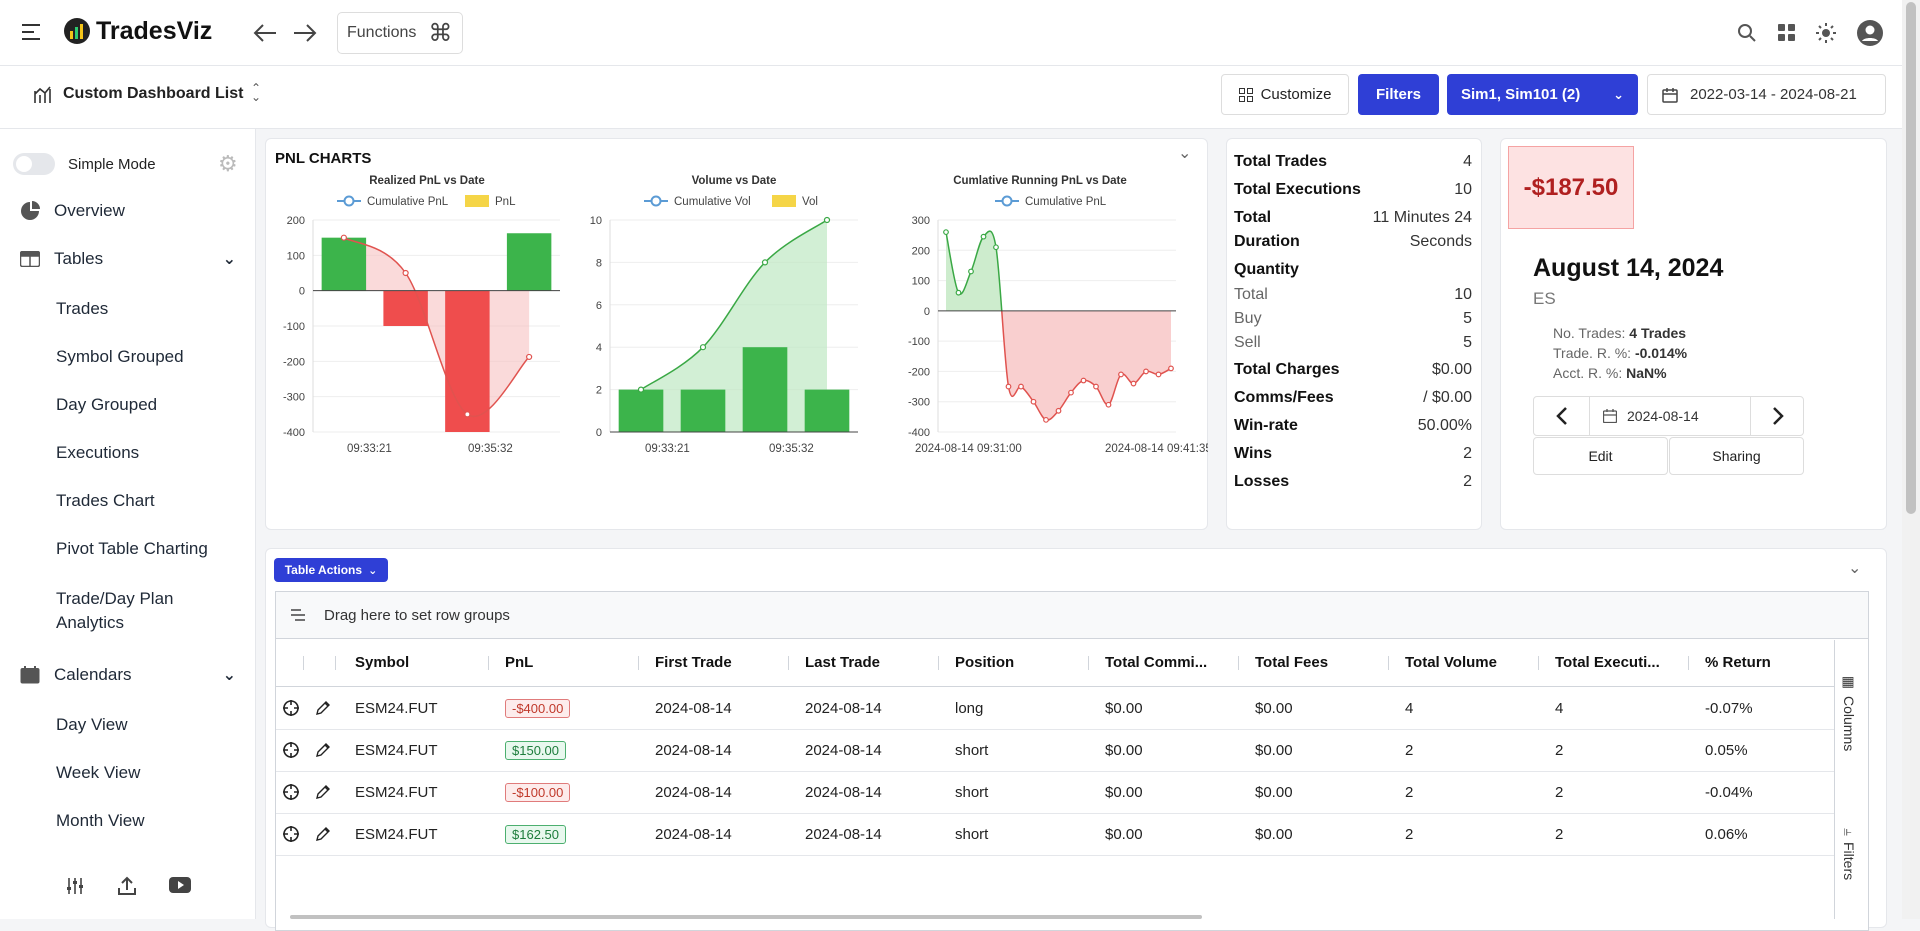 This screenshot has width=1920, height=931. Describe the element at coordinates (1292, 662) in the screenshot. I see `column-header: Total Fees` at that location.